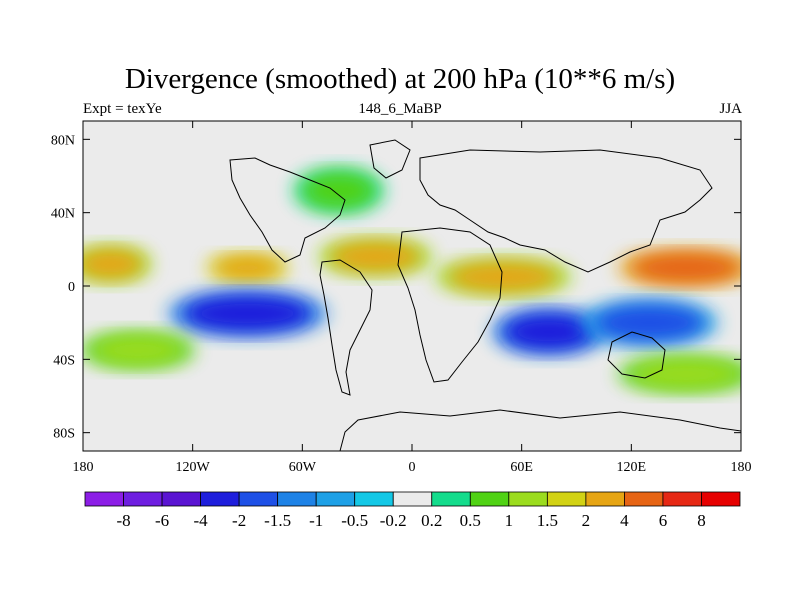  Describe the element at coordinates (63, 140) in the screenshot. I see `y-tick-label-0: 80N` at that location.